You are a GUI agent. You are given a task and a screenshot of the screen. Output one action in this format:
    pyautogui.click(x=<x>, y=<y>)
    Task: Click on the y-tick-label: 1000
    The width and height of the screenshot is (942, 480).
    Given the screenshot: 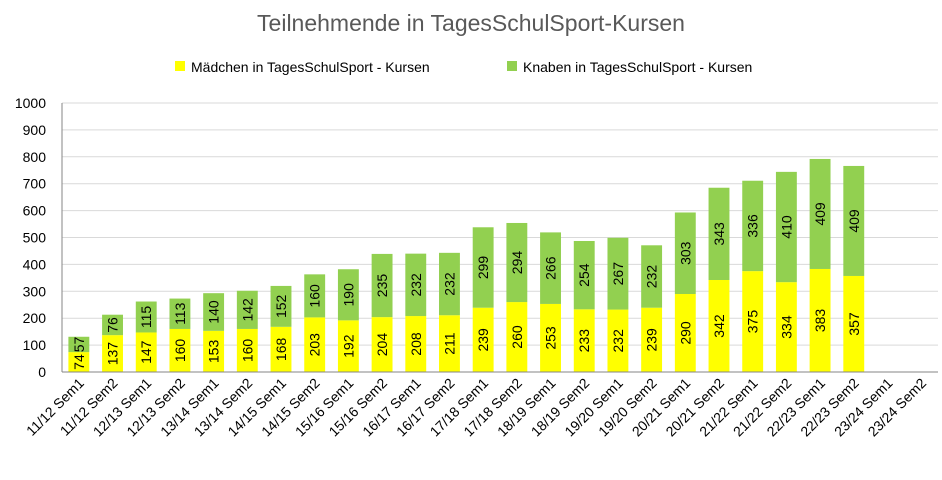 What is the action you would take?
    pyautogui.click(x=30, y=103)
    